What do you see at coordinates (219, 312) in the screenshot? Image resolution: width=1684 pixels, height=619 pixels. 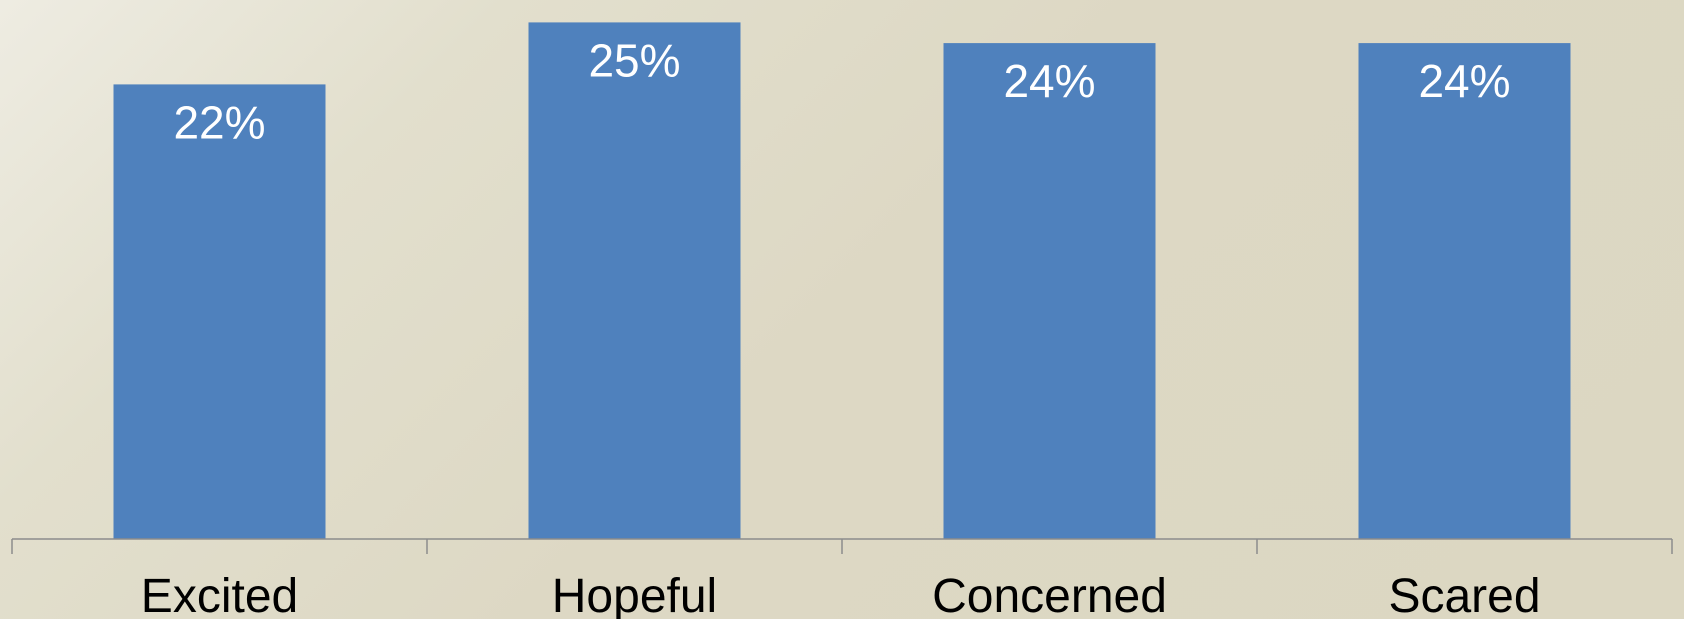 I see `bar-excited` at bounding box center [219, 312].